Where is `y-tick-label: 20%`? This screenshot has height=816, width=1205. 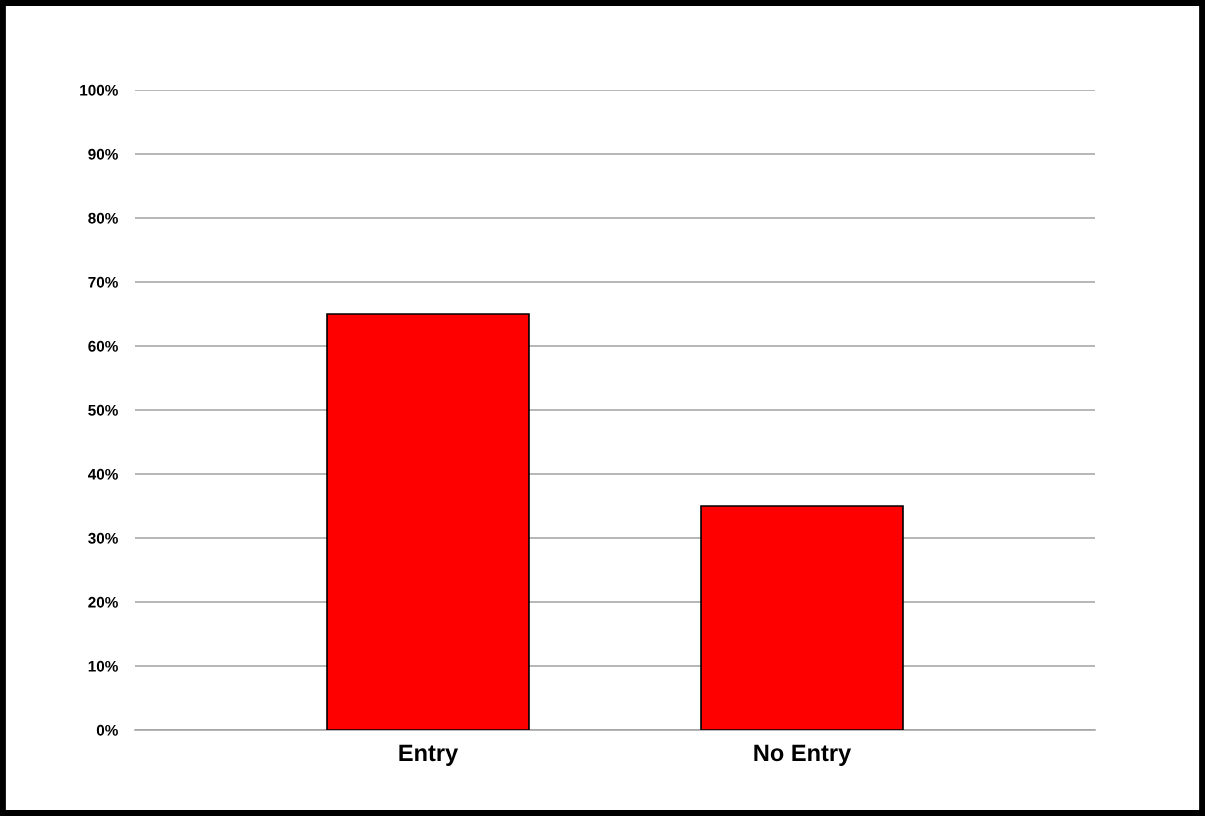
y-tick-label: 20% is located at coordinates (103, 602).